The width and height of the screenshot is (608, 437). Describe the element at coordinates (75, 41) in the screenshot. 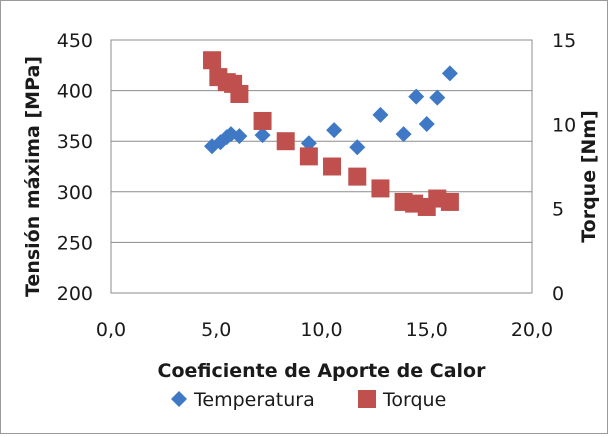

I see `y-left-tick-label: 450` at that location.